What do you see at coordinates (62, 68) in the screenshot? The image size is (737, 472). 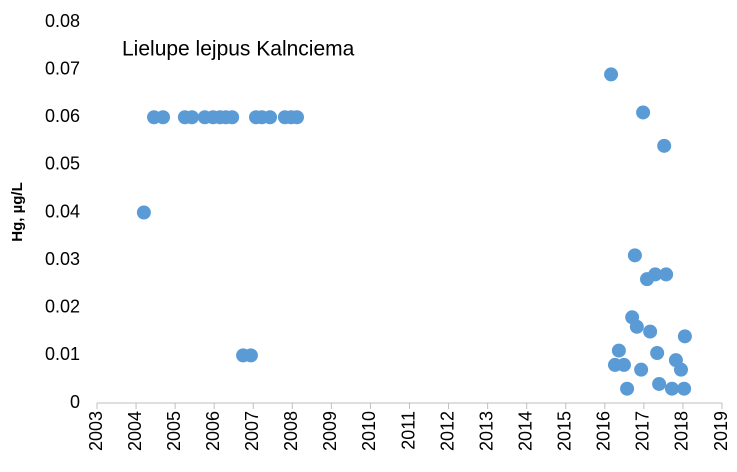 I see `y-tick-label: 0.07` at bounding box center [62, 68].